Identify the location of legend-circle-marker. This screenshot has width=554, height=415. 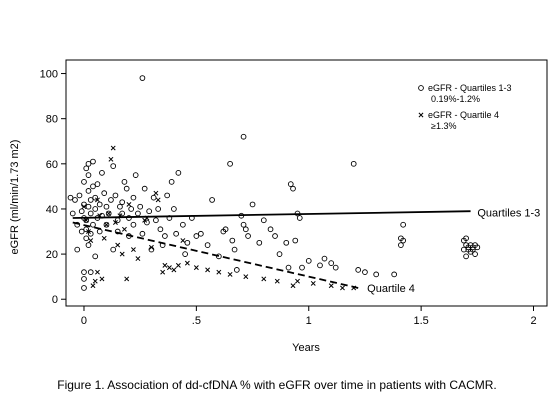
(421, 88).